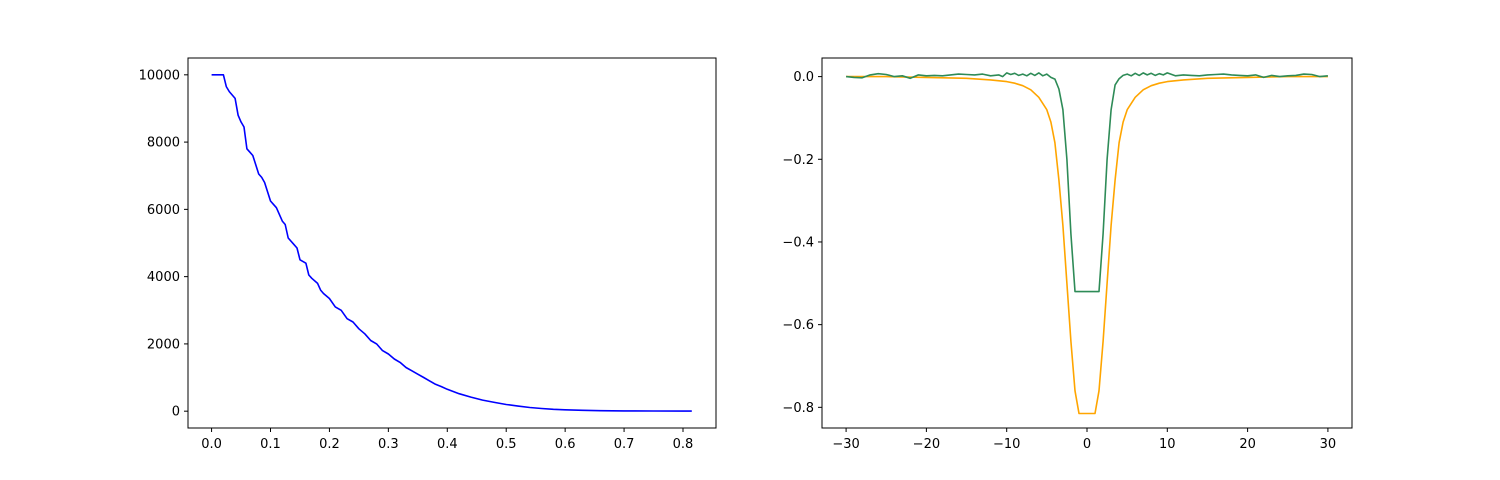 The height and width of the screenshot is (480, 1500). Describe the element at coordinates (447, 444) in the screenshot. I see `left-x-tick-label: 0.4` at that location.